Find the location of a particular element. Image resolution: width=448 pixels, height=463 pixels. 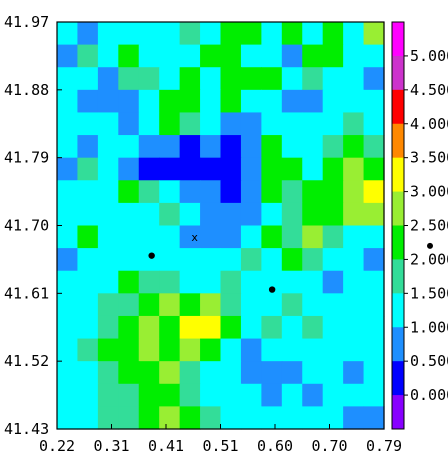

y-tick-label: 41.52 is located at coordinates (26, 361).